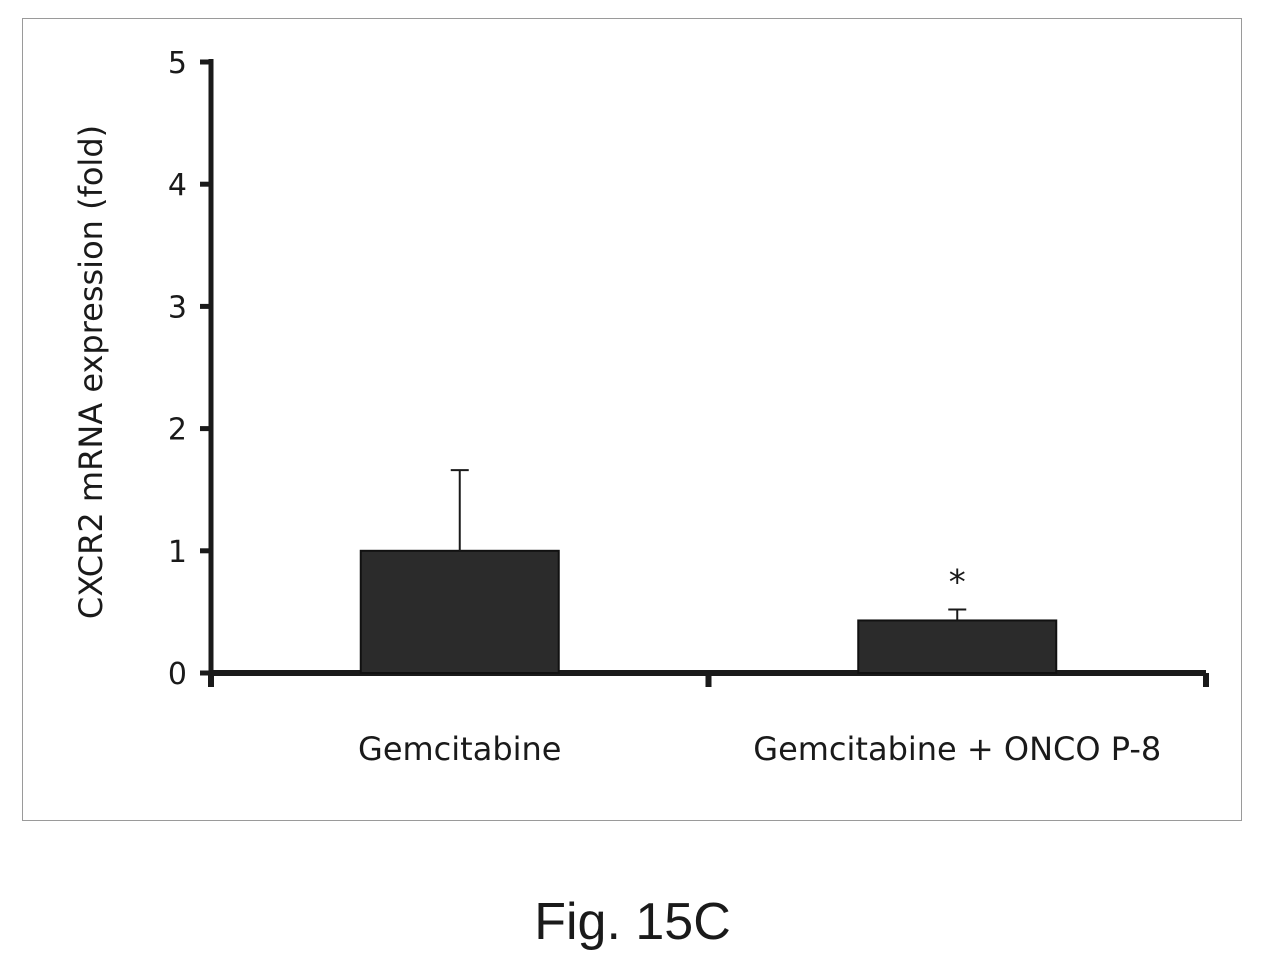 This screenshot has width=1265, height=976. I want to click on y-tick-label: 2, so click(177, 430).